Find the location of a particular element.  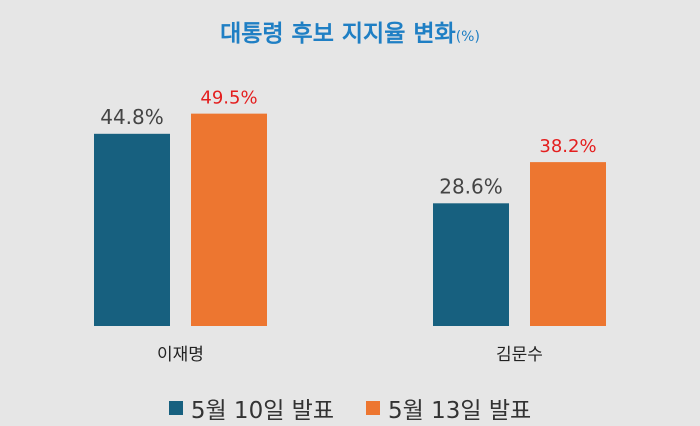

category-label-2: 김문수 is located at coordinates (519, 355).